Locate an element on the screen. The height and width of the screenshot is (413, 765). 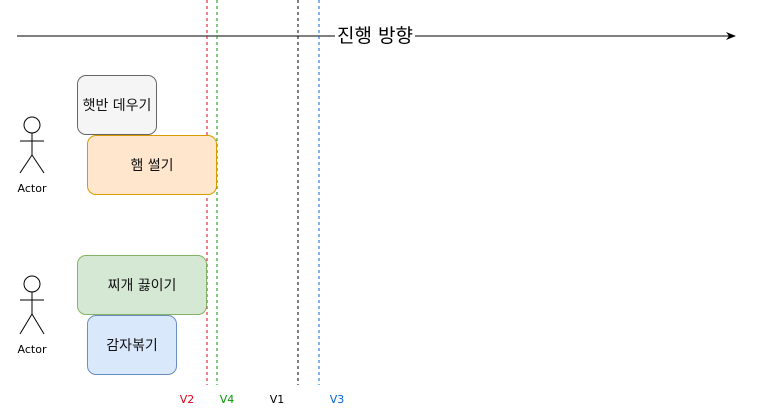
task-box-boil-stew: 찌개 끓이기 is located at coordinates (142, 285).